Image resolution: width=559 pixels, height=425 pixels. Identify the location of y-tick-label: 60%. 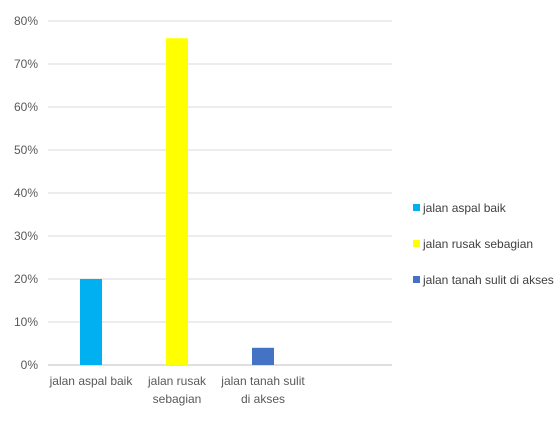
(26, 107).